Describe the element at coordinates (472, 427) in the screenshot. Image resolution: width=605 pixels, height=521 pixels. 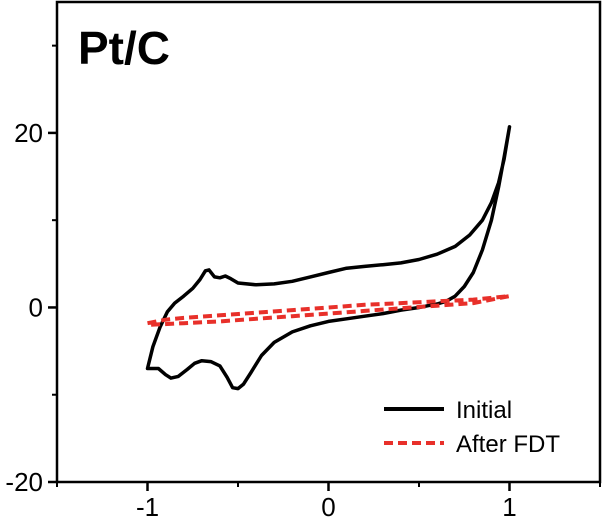
I see `legend: Initial After FDT` at that location.